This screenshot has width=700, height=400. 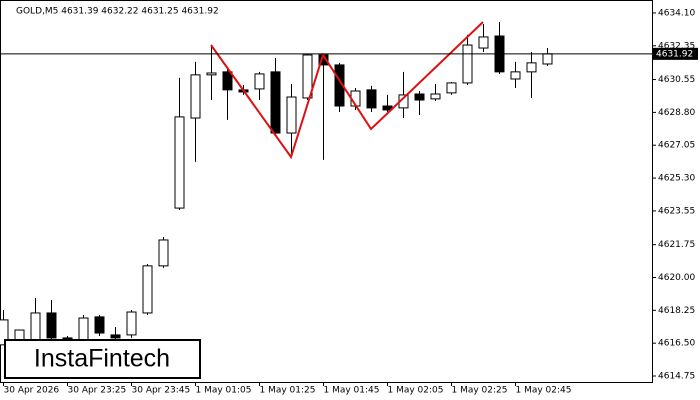 I want to click on x-tick-label: 30 Apr 23:25, so click(x=97, y=391).